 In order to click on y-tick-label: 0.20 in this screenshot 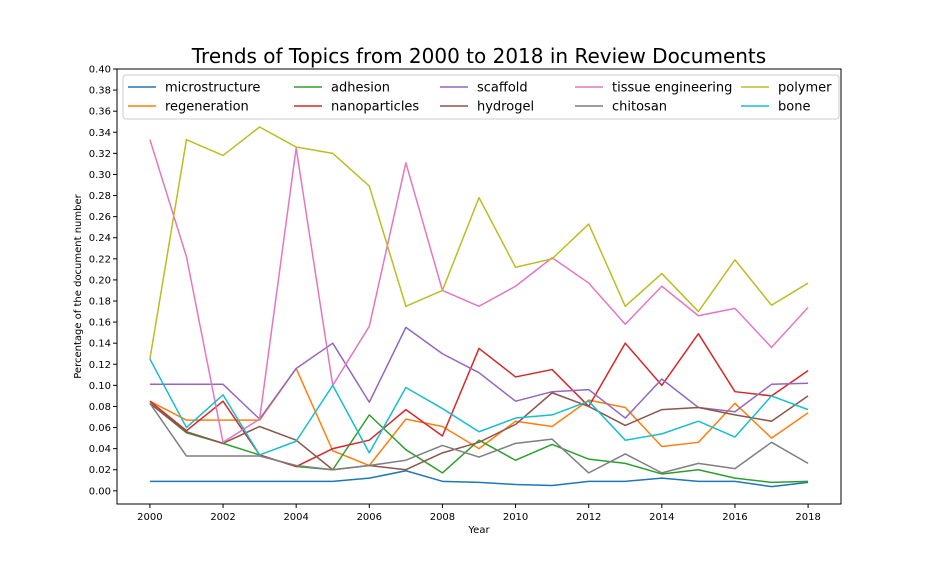, I will do `click(100, 280)`.